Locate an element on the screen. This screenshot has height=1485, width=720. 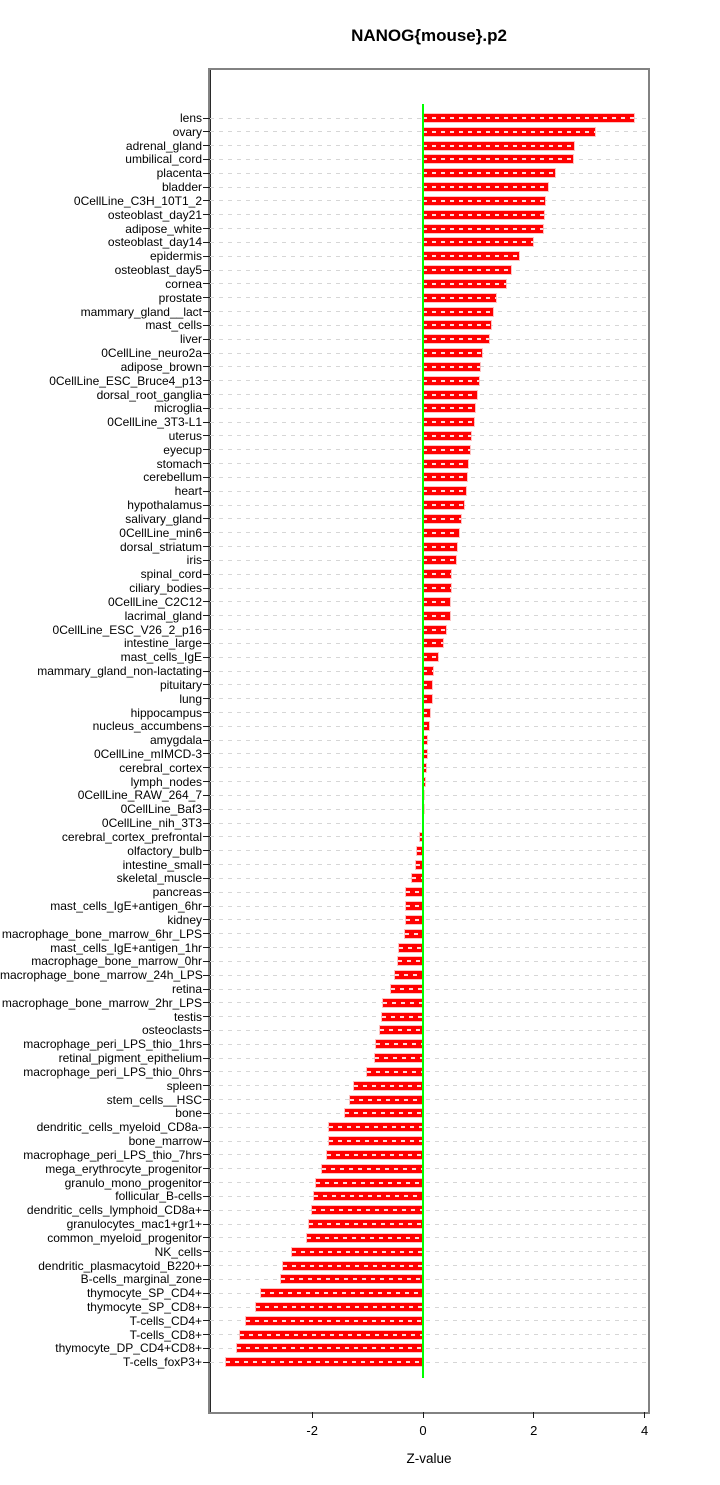
category-label: follicular_B-cells is located at coordinates (158, 1196).